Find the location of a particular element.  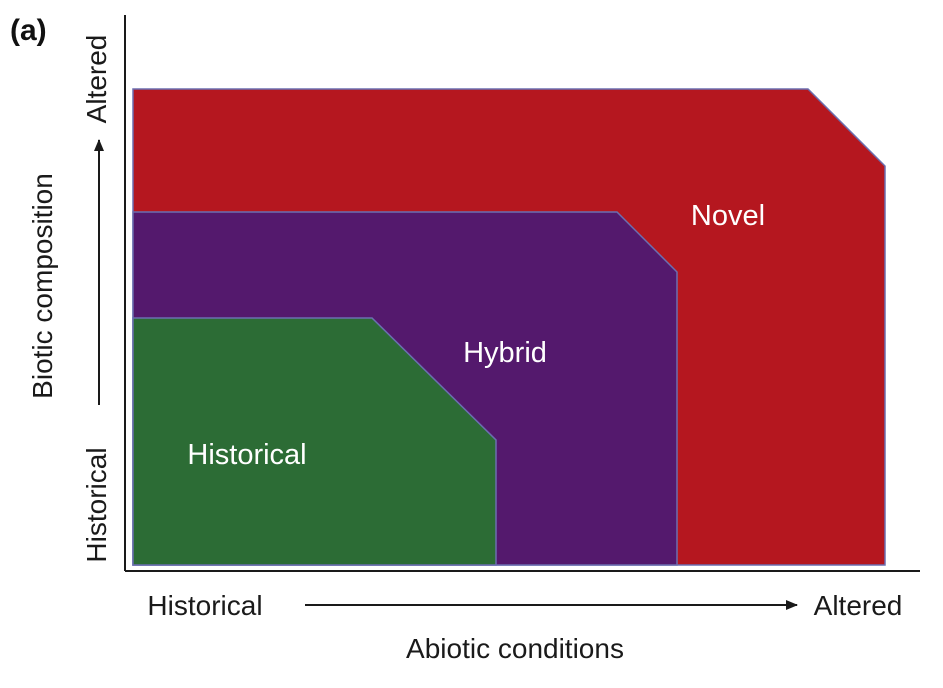

historical-label: Historical is located at coordinates (246, 455).